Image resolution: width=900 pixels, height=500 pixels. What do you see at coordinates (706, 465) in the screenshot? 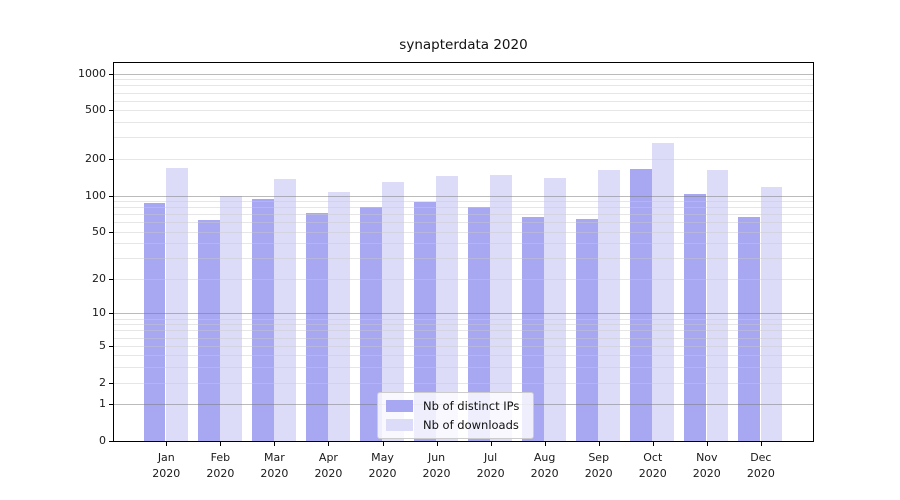
I see `x-tick-label-nov: Nov 2020` at bounding box center [706, 465].